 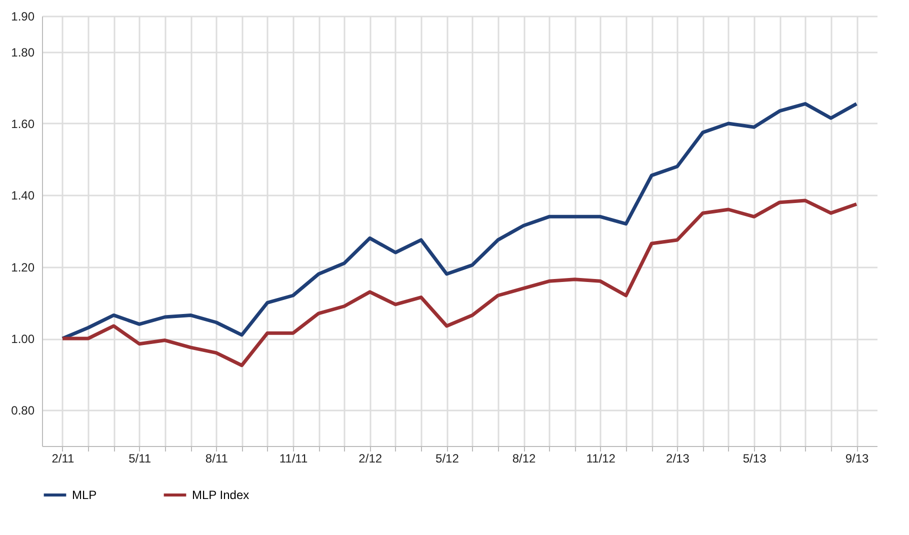 What do you see at coordinates (216, 459) in the screenshot?
I see `x-tick-label: 8/11` at bounding box center [216, 459].